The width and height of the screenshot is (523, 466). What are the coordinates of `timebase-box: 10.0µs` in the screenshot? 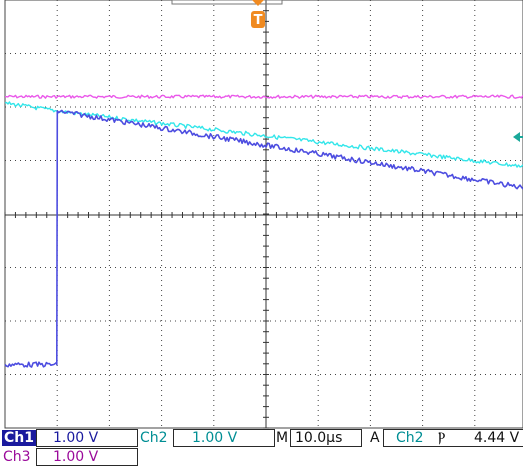 It's located at (326, 438).